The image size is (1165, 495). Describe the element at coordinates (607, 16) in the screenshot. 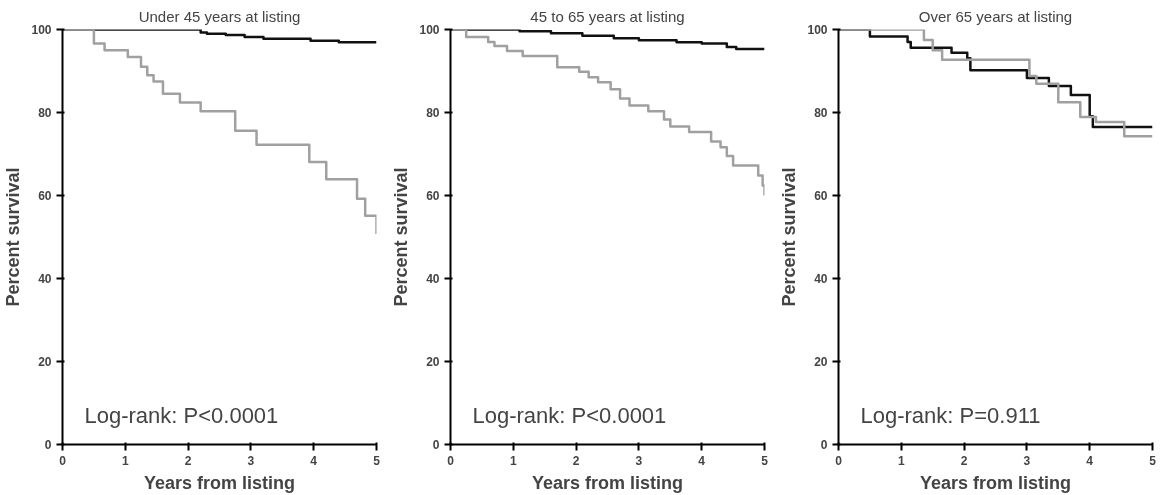

I see `chart-title: 45 to 65 years at listing` at that location.